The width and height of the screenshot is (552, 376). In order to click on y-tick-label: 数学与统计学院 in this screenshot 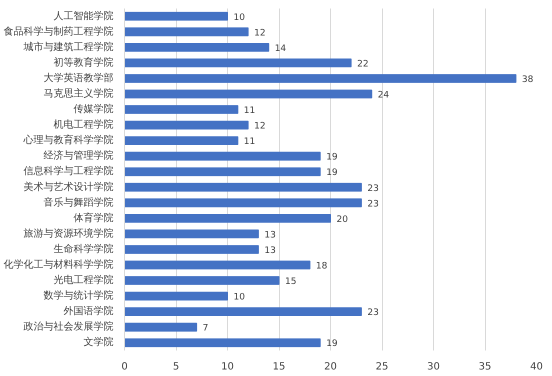, I will do `click(79, 296)`.